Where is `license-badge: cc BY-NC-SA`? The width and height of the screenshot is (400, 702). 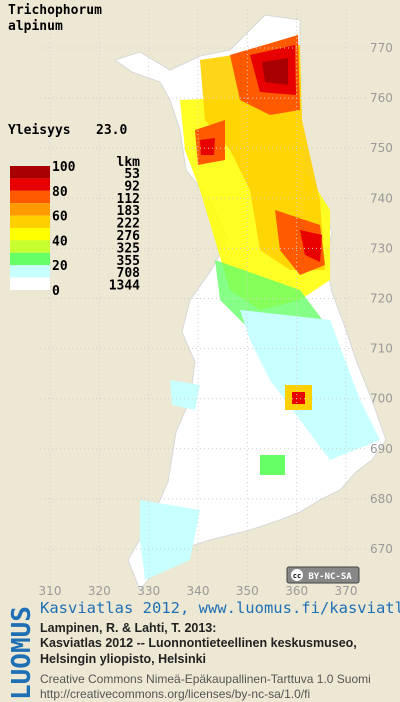 license-badge: cc BY-NC-SA is located at coordinates (323, 575).